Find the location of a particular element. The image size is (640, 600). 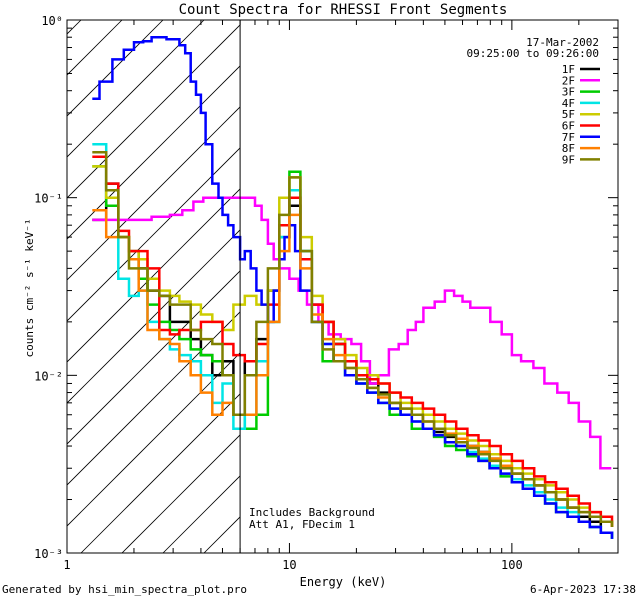

legend-label: 9F is located at coordinates (568, 159).